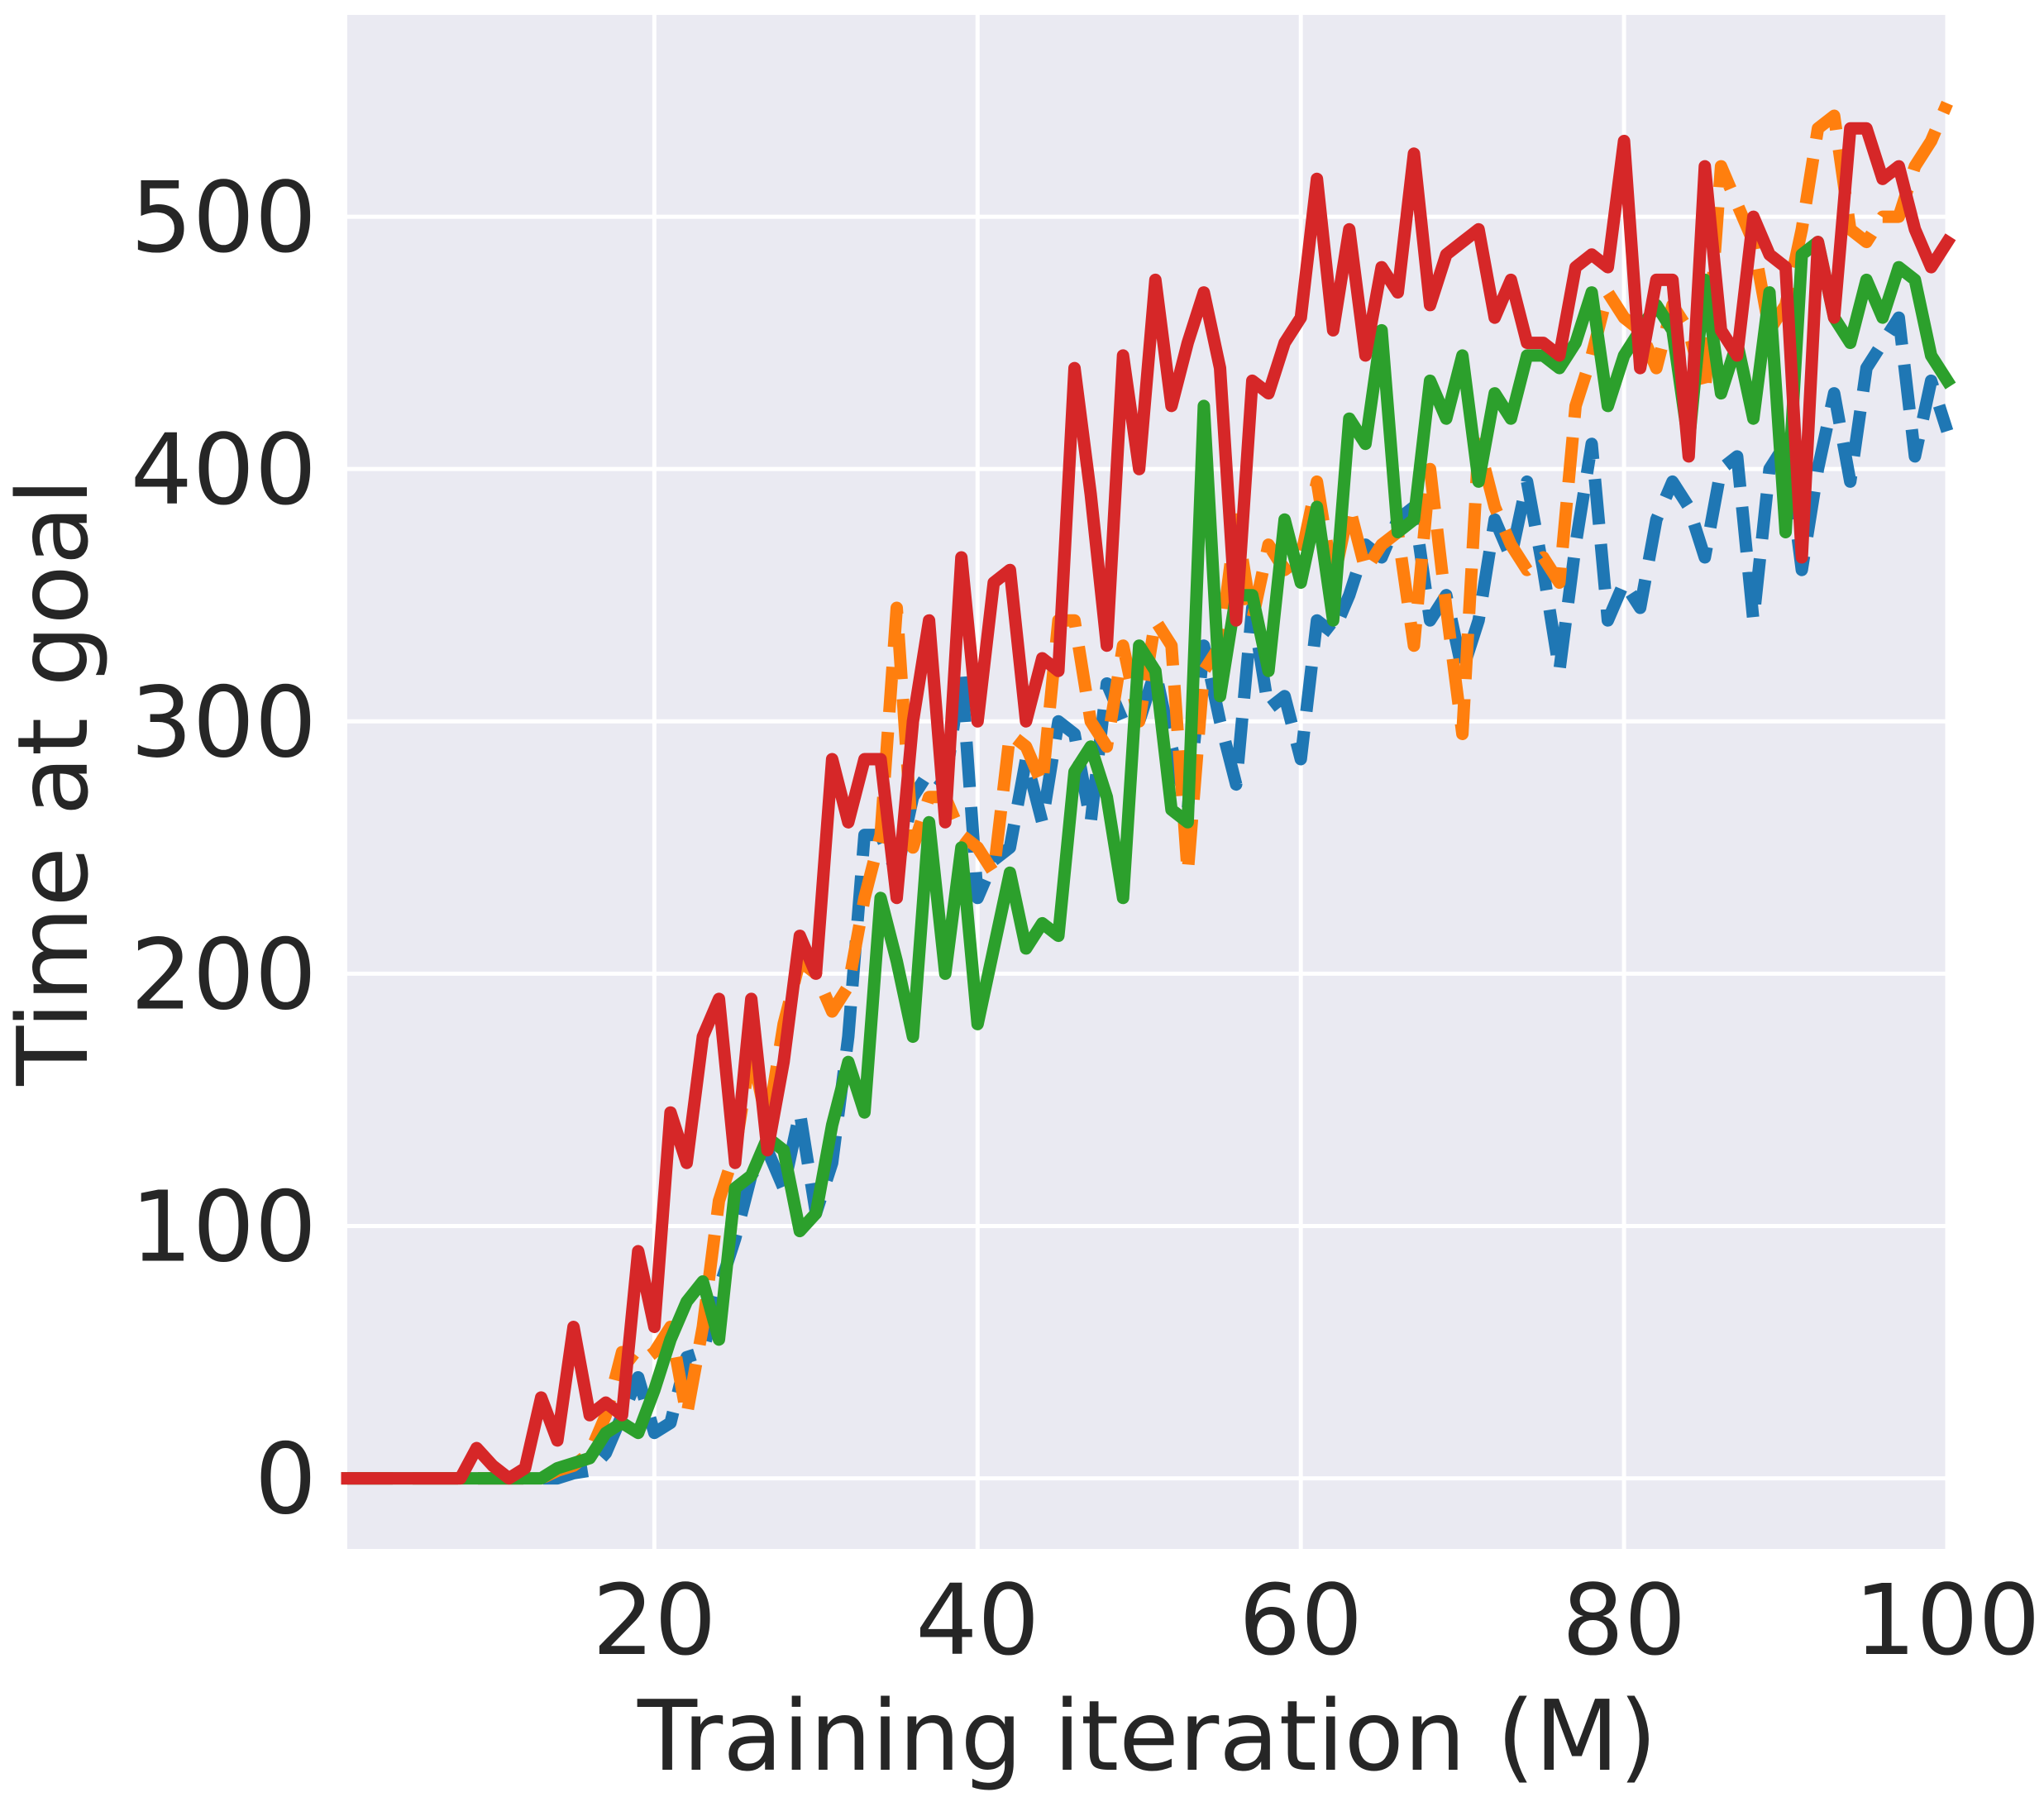 This screenshot has width=2044, height=1802. I want to click on x-axis-label: Training iteration (M), so click(1147, 1736).